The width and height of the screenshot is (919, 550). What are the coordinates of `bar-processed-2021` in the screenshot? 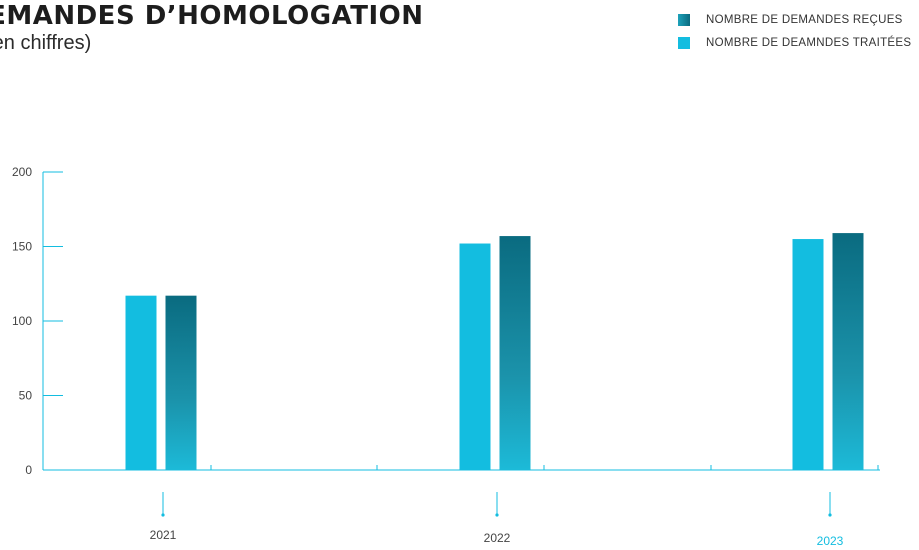 It's located at (141, 382).